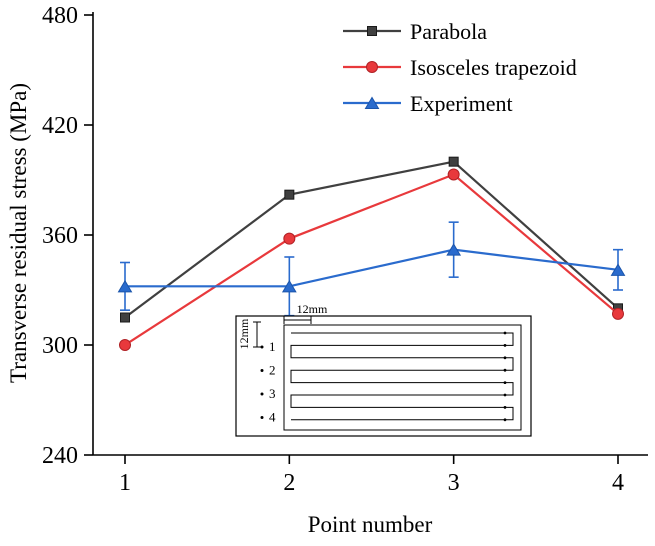  Describe the element at coordinates (244, 333) in the screenshot. I see `dim-height-label: 12mm` at that location.